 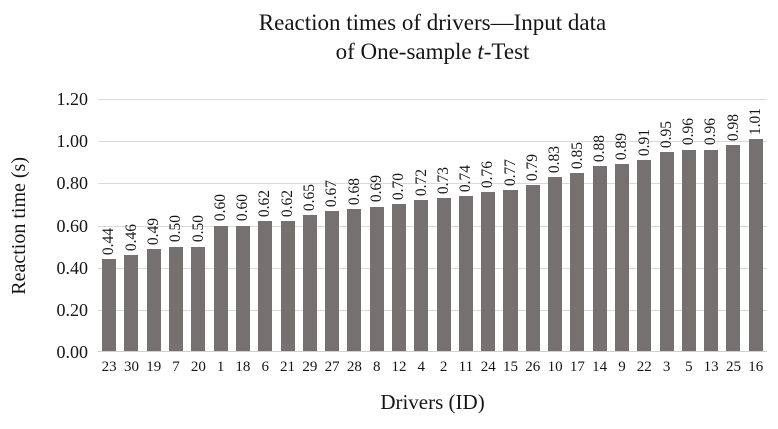 What do you see at coordinates (666, 367) in the screenshot?
I see `x-tick-label: 3` at bounding box center [666, 367].